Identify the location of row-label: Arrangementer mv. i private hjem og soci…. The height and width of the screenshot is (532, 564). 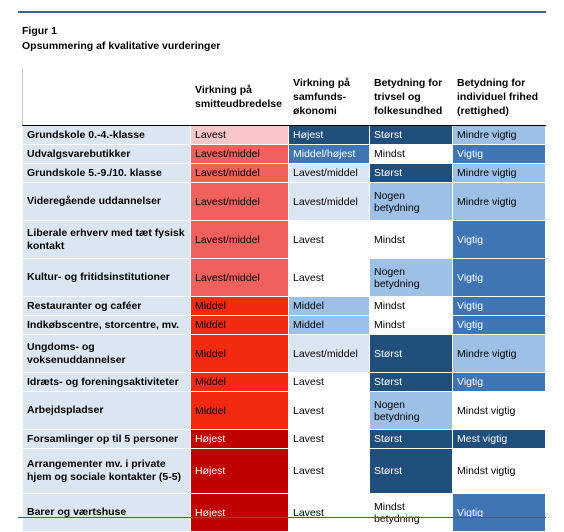
(106, 471).